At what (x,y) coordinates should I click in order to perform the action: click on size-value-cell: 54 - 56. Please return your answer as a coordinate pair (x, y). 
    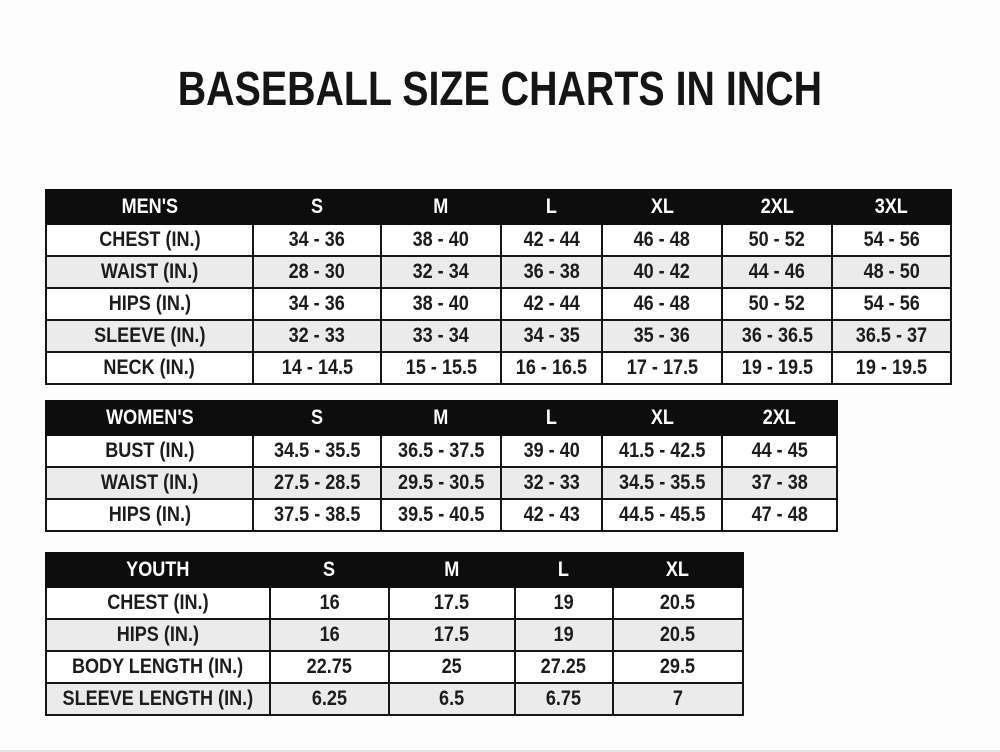
    Looking at the image, I should click on (891, 240).